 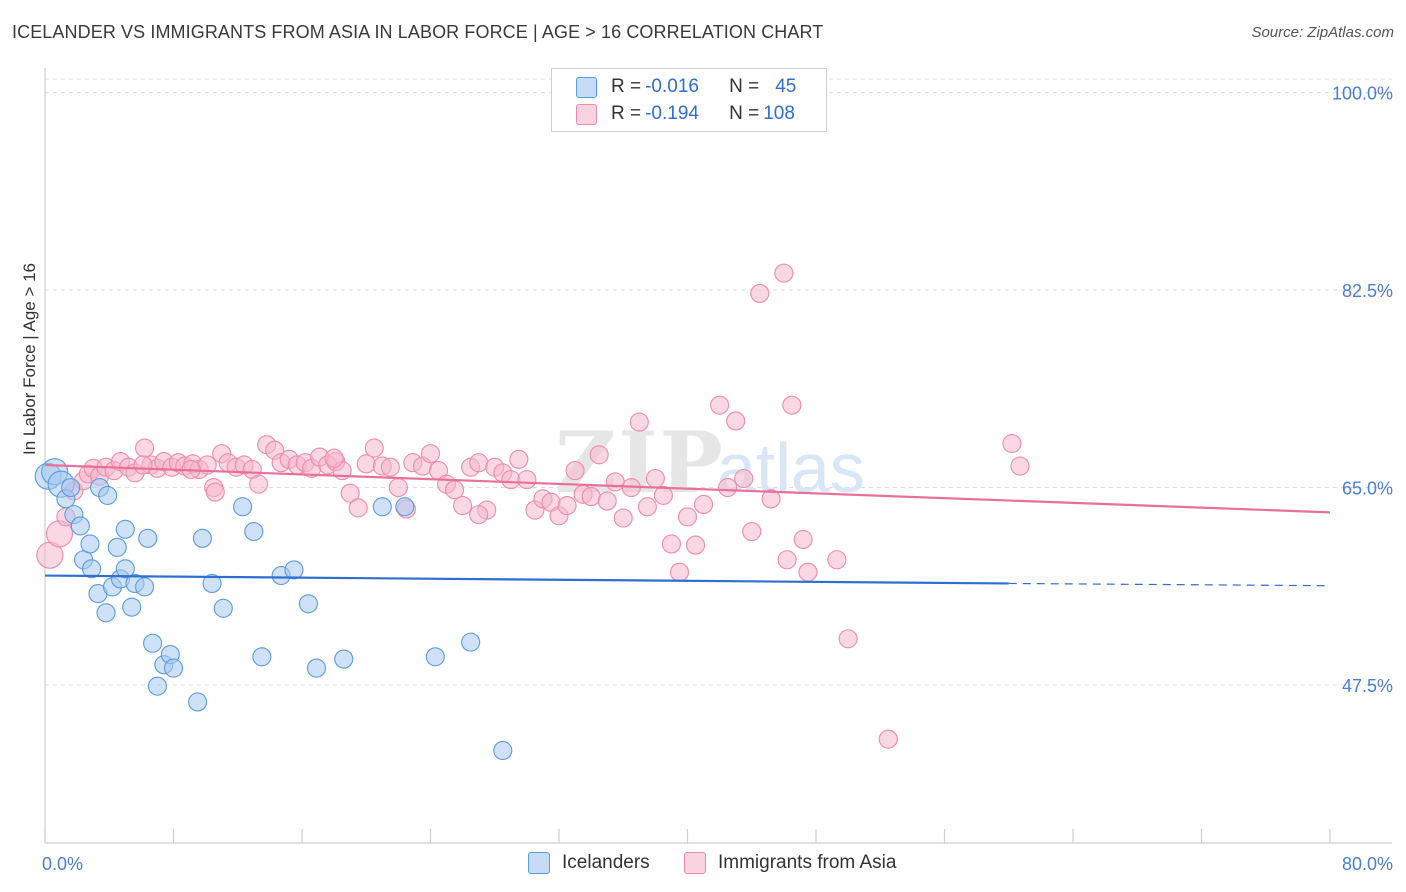 I want to click on bottom-legend-immigrants-from-asia: Immigrants from Asia, so click(x=790, y=863).